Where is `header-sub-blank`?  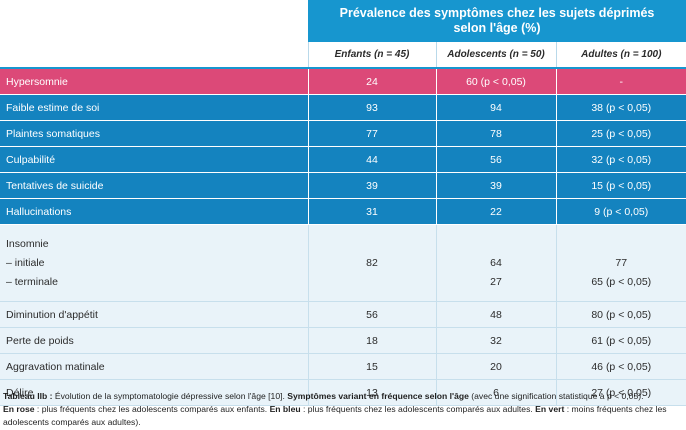
header-sub-blank is located at coordinates (154, 55).